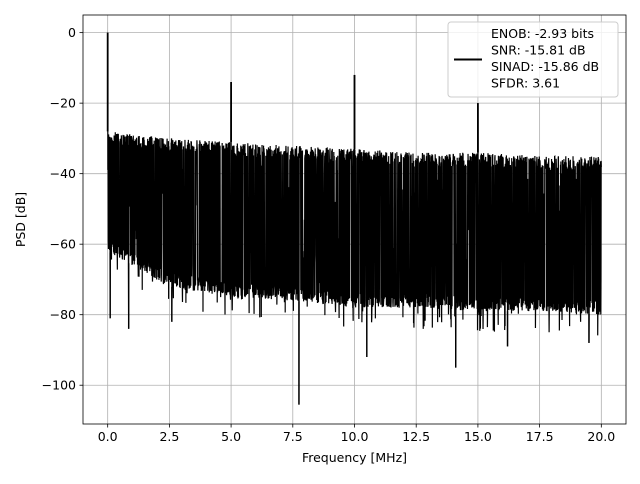 The image size is (640, 484). Describe the element at coordinates (478, 436) in the screenshot. I see `x-tick-label: 15.0` at that location.